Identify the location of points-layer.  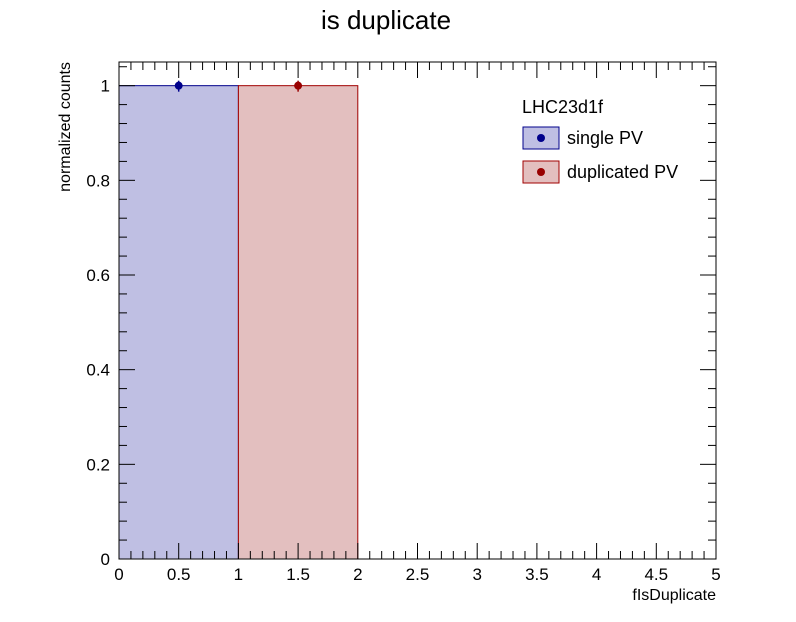
(238, 86).